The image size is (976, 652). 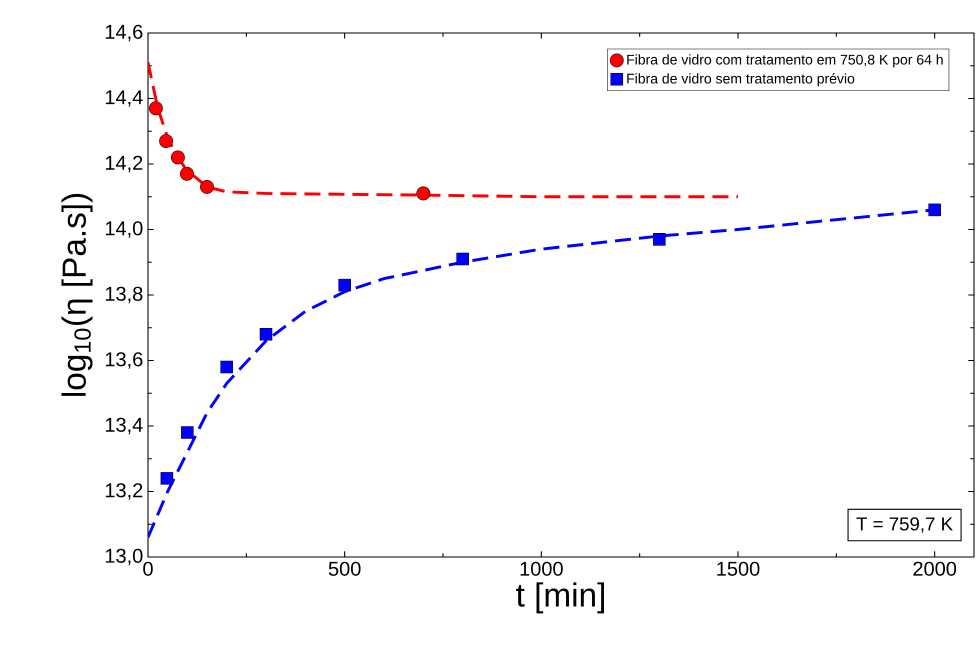 I want to click on x-tick-label: 1000, so click(x=541, y=569).